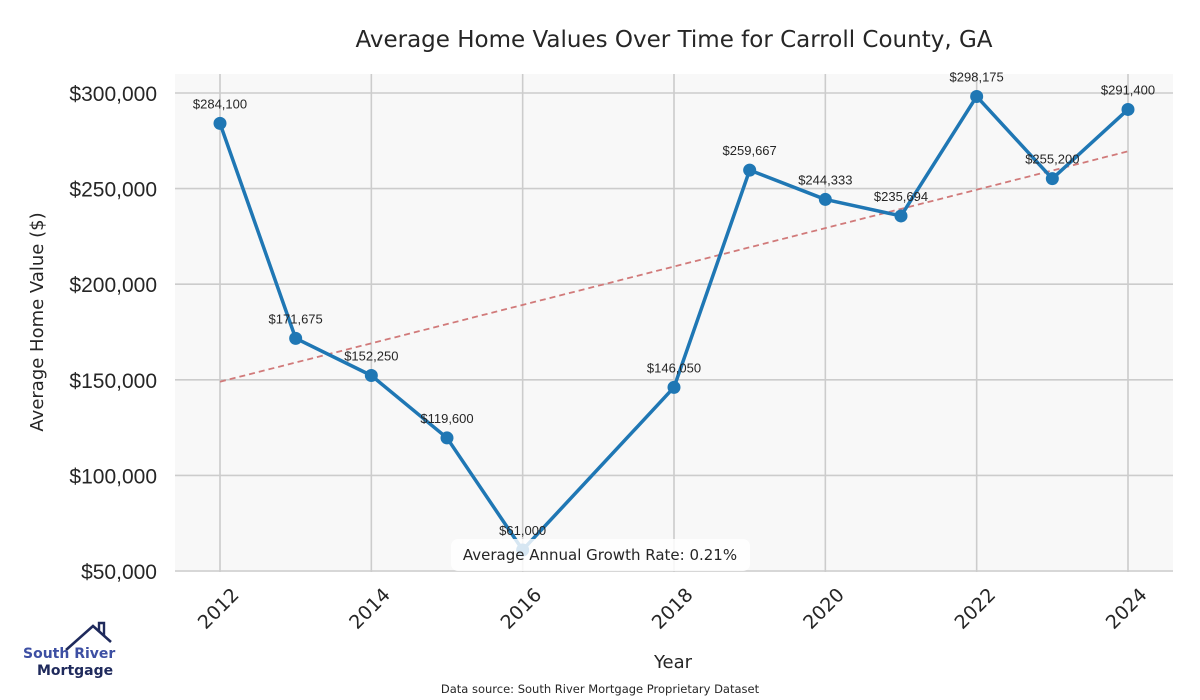  Describe the element at coordinates (101, 628) in the screenshot. I see `house-chimney-icon` at that location.